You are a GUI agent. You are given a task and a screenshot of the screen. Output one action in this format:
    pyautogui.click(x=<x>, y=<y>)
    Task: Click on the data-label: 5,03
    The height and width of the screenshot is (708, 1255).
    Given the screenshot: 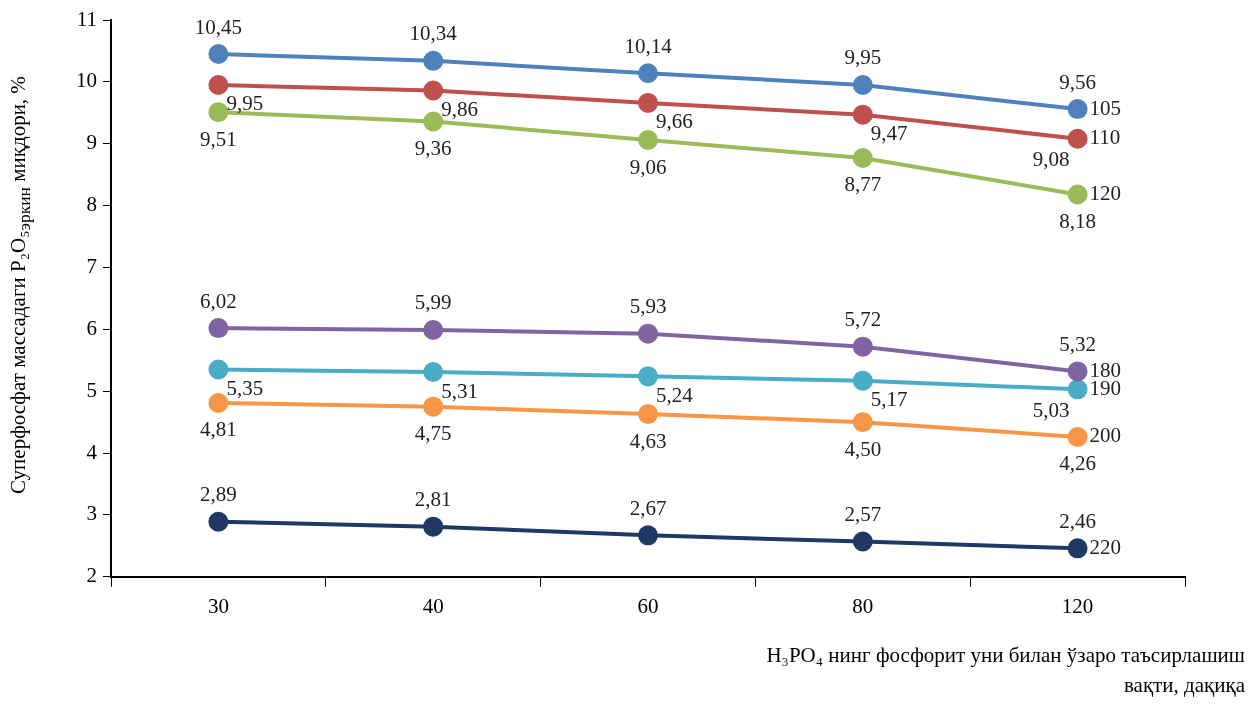 What is the action you would take?
    pyautogui.click(x=1051, y=409)
    